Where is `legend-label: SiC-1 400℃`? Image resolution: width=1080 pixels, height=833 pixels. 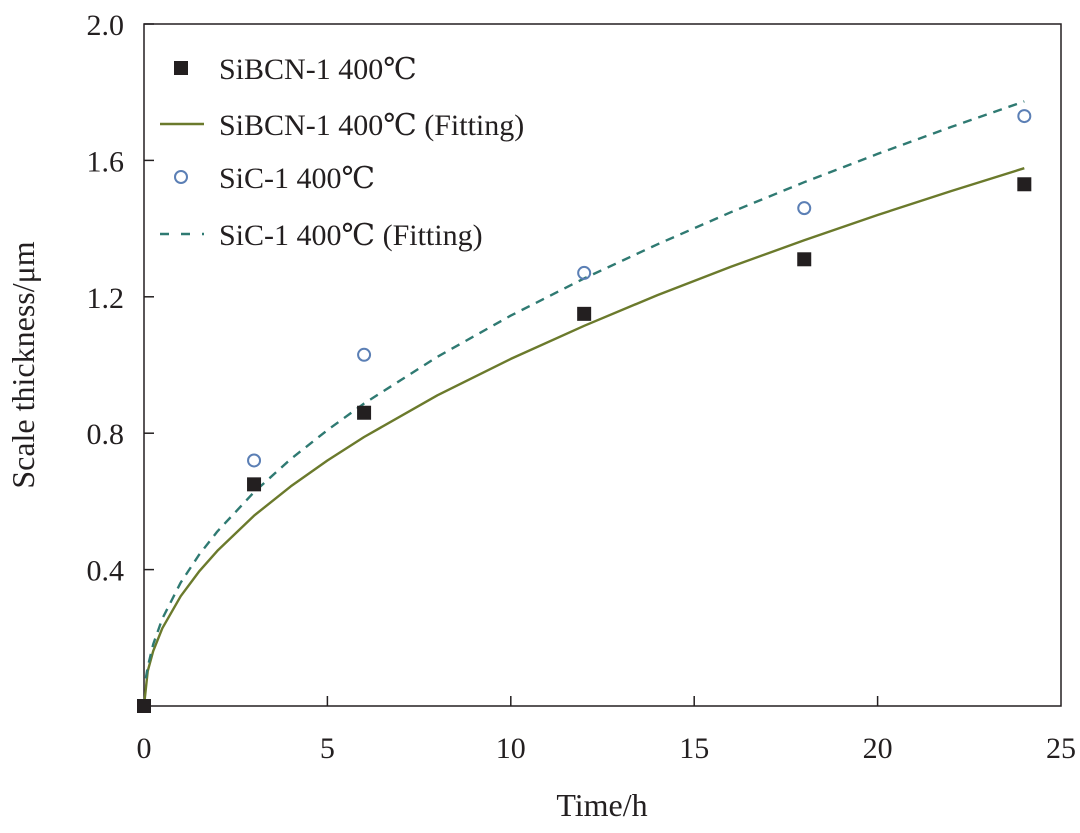
legend-label: SiC-1 400℃ is located at coordinates (297, 178).